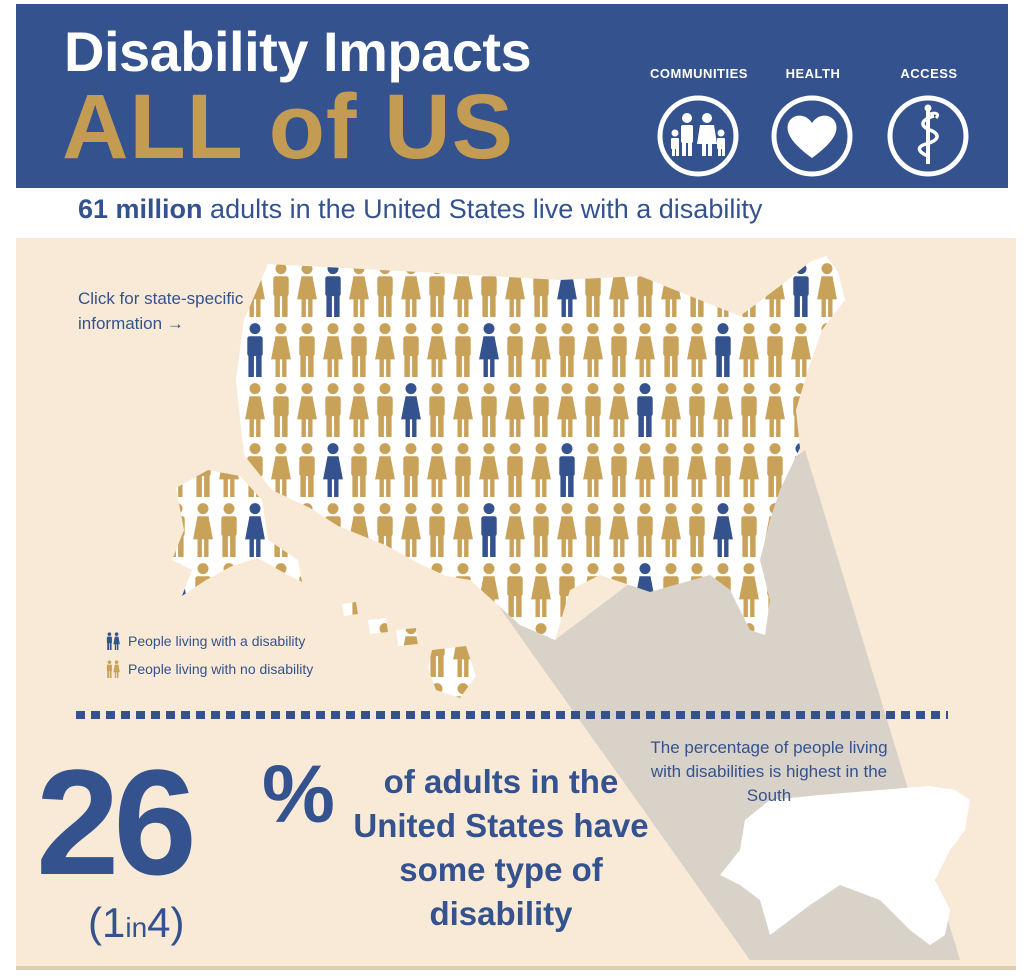  I want to click on south-region-map, so click(845, 865).